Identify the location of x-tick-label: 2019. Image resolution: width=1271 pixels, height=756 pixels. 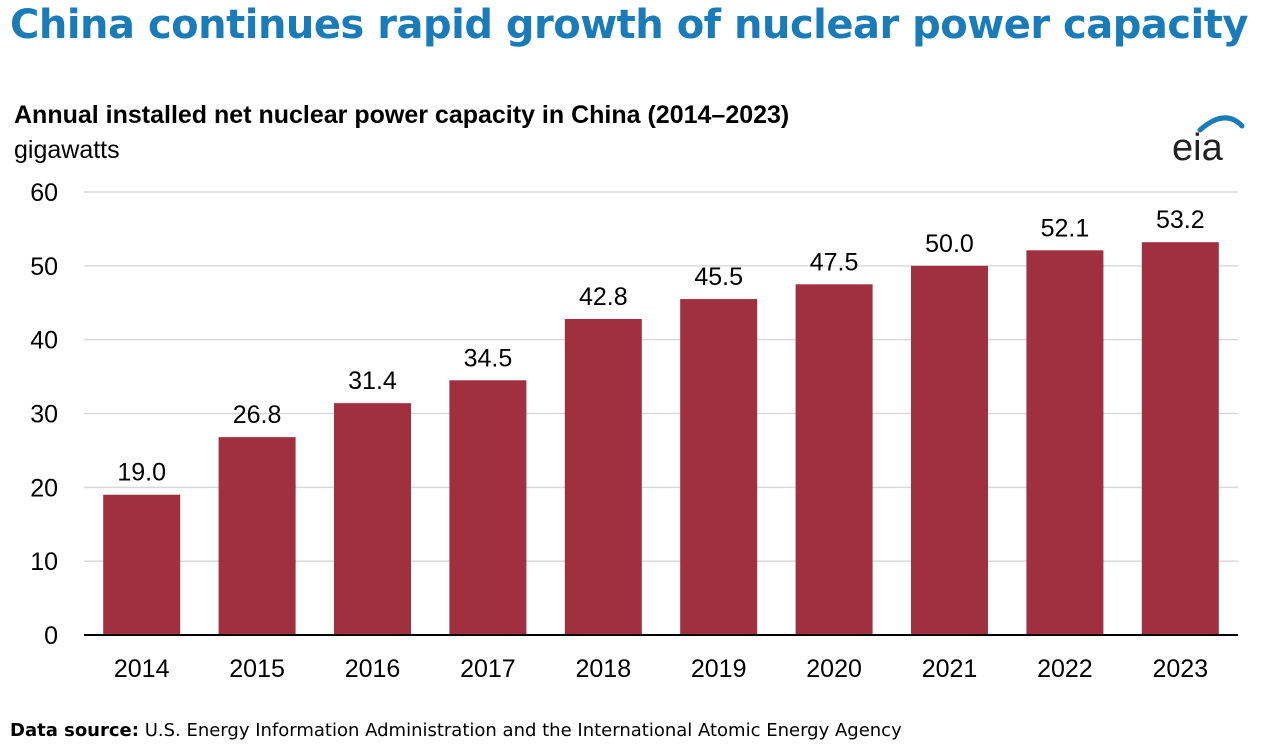
(719, 669).